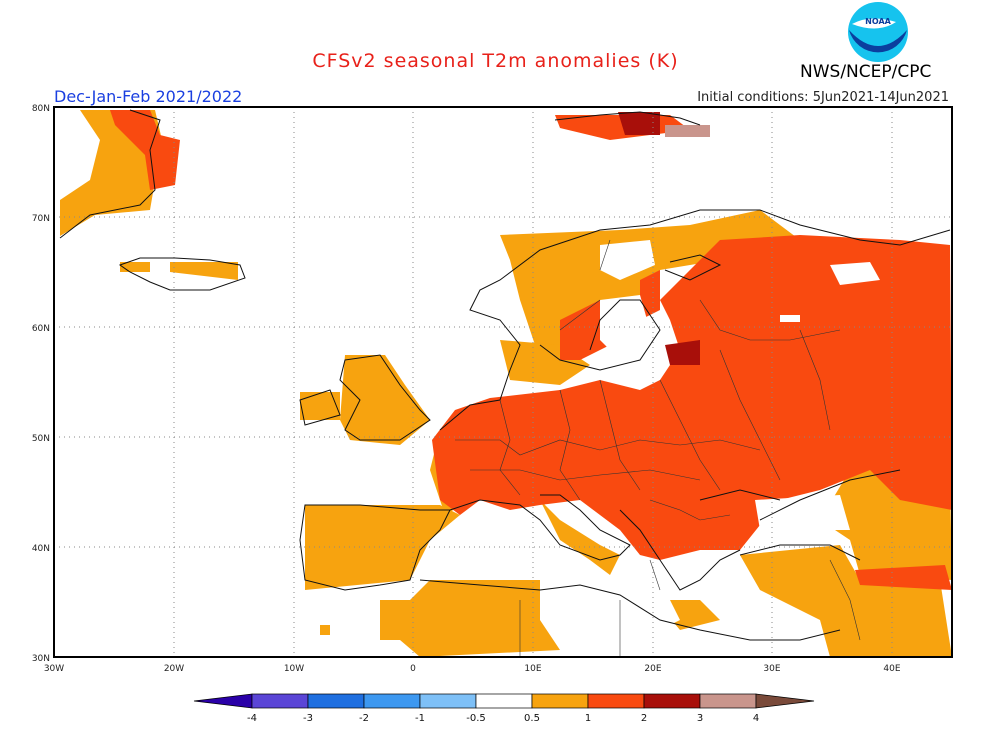 This screenshot has width=991, height=741. I want to click on colorbar-label: 2, so click(644, 718).